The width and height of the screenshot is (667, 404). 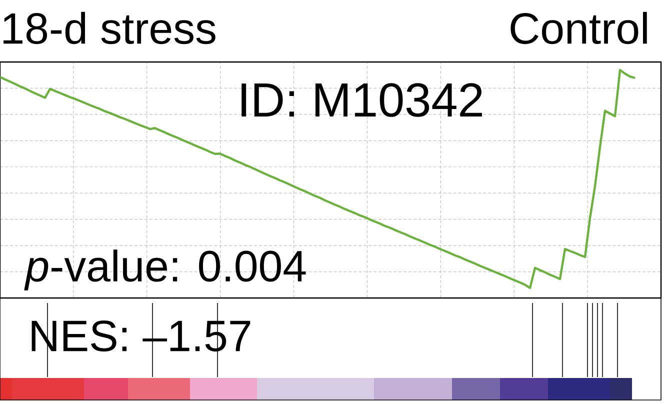 I want to click on annotation: ID: M10342, so click(x=362, y=100).